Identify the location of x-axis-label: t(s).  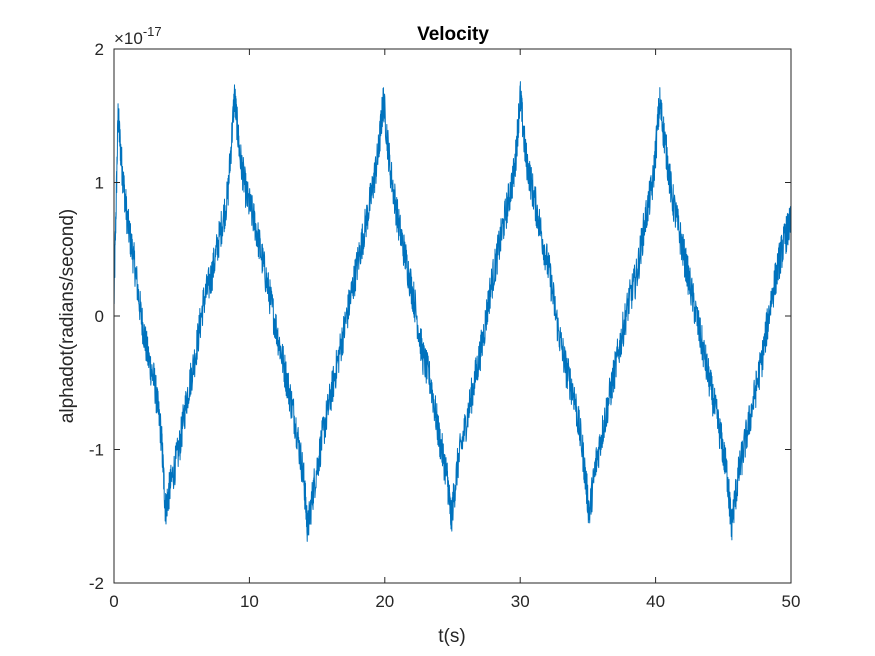
(451, 636).